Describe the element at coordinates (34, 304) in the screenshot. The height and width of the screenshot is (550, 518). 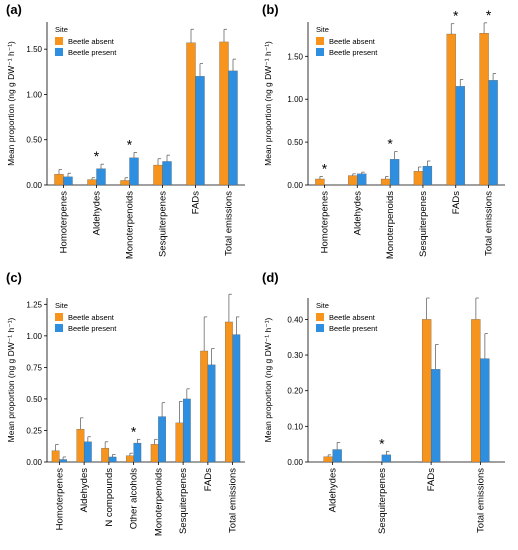
I see `y-tick-label: 1.25` at that location.